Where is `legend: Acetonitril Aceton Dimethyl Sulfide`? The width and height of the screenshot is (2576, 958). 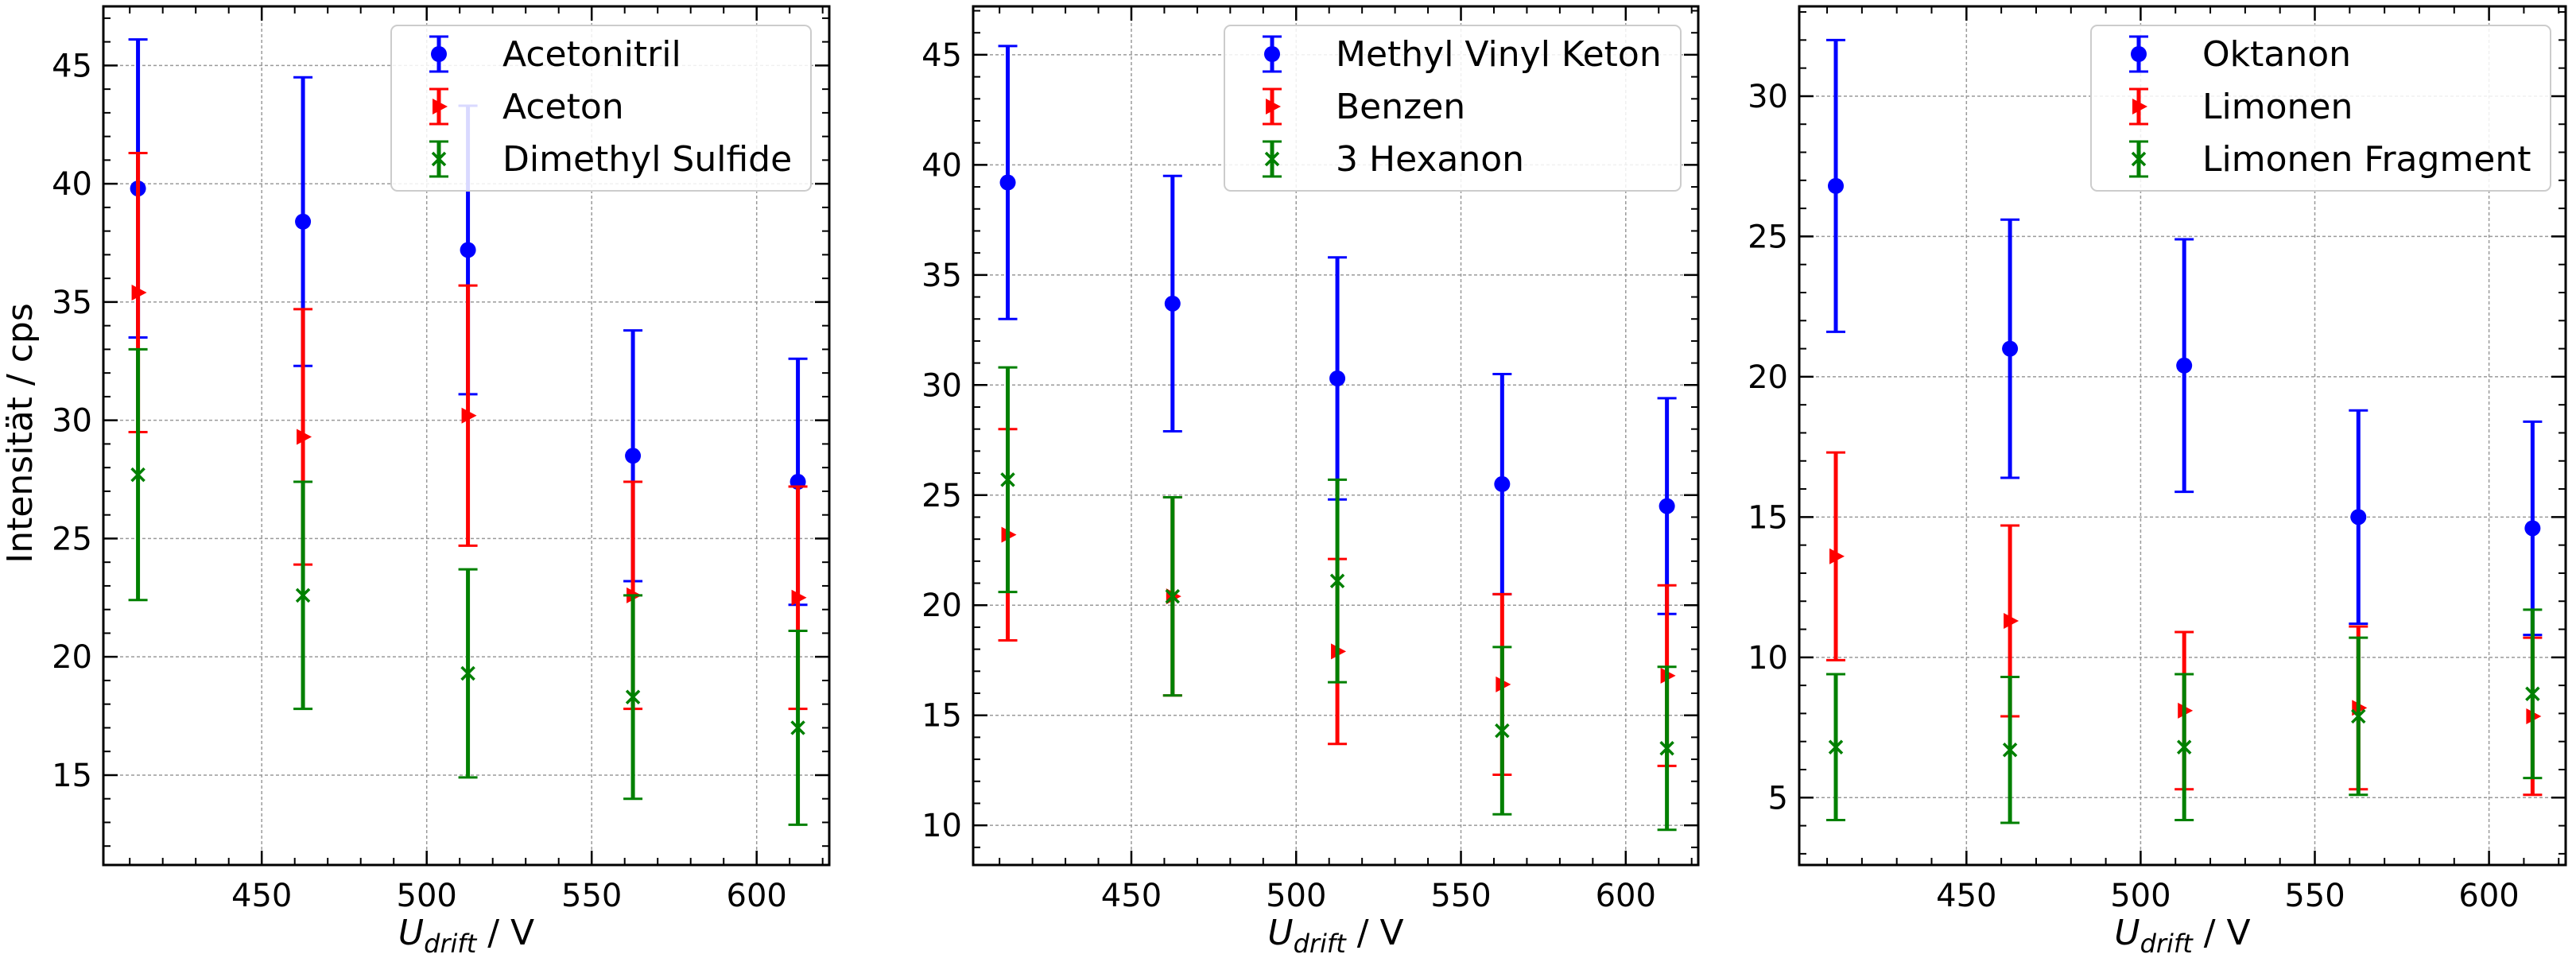
legend: Acetonitril Aceton Dimethyl Sulfide is located at coordinates (601, 108).